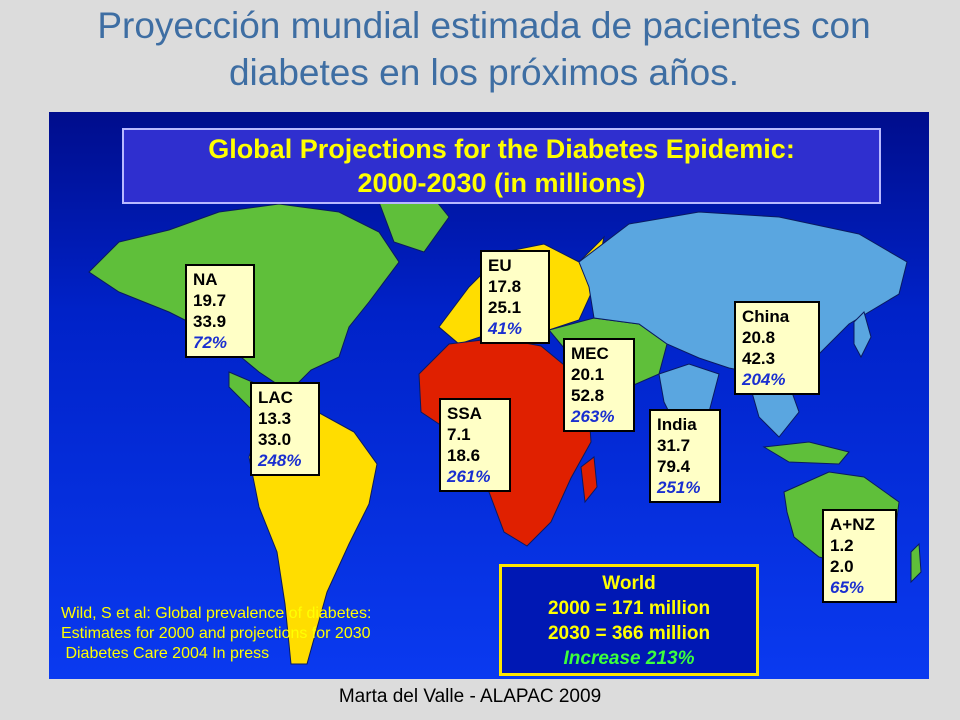  What do you see at coordinates (777, 348) in the screenshot?
I see `region-box-china: China 20.8 42.3 204%` at bounding box center [777, 348].